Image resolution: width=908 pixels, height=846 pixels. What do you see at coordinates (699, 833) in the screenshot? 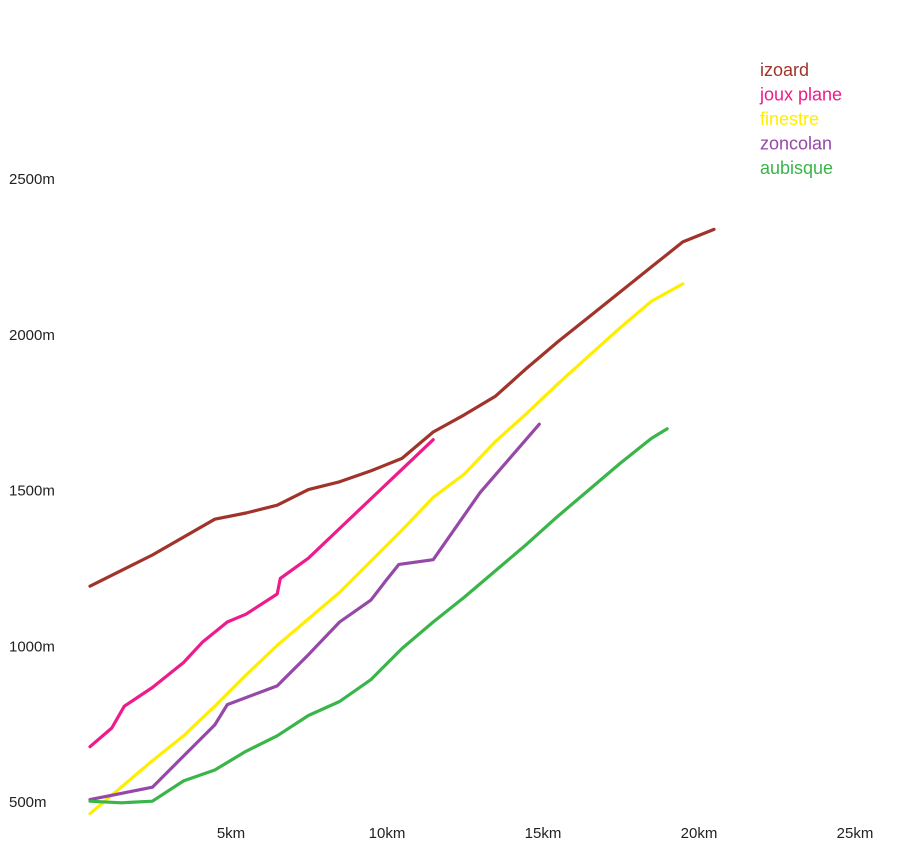
I see `x-tick-label: 20km` at bounding box center [699, 833].